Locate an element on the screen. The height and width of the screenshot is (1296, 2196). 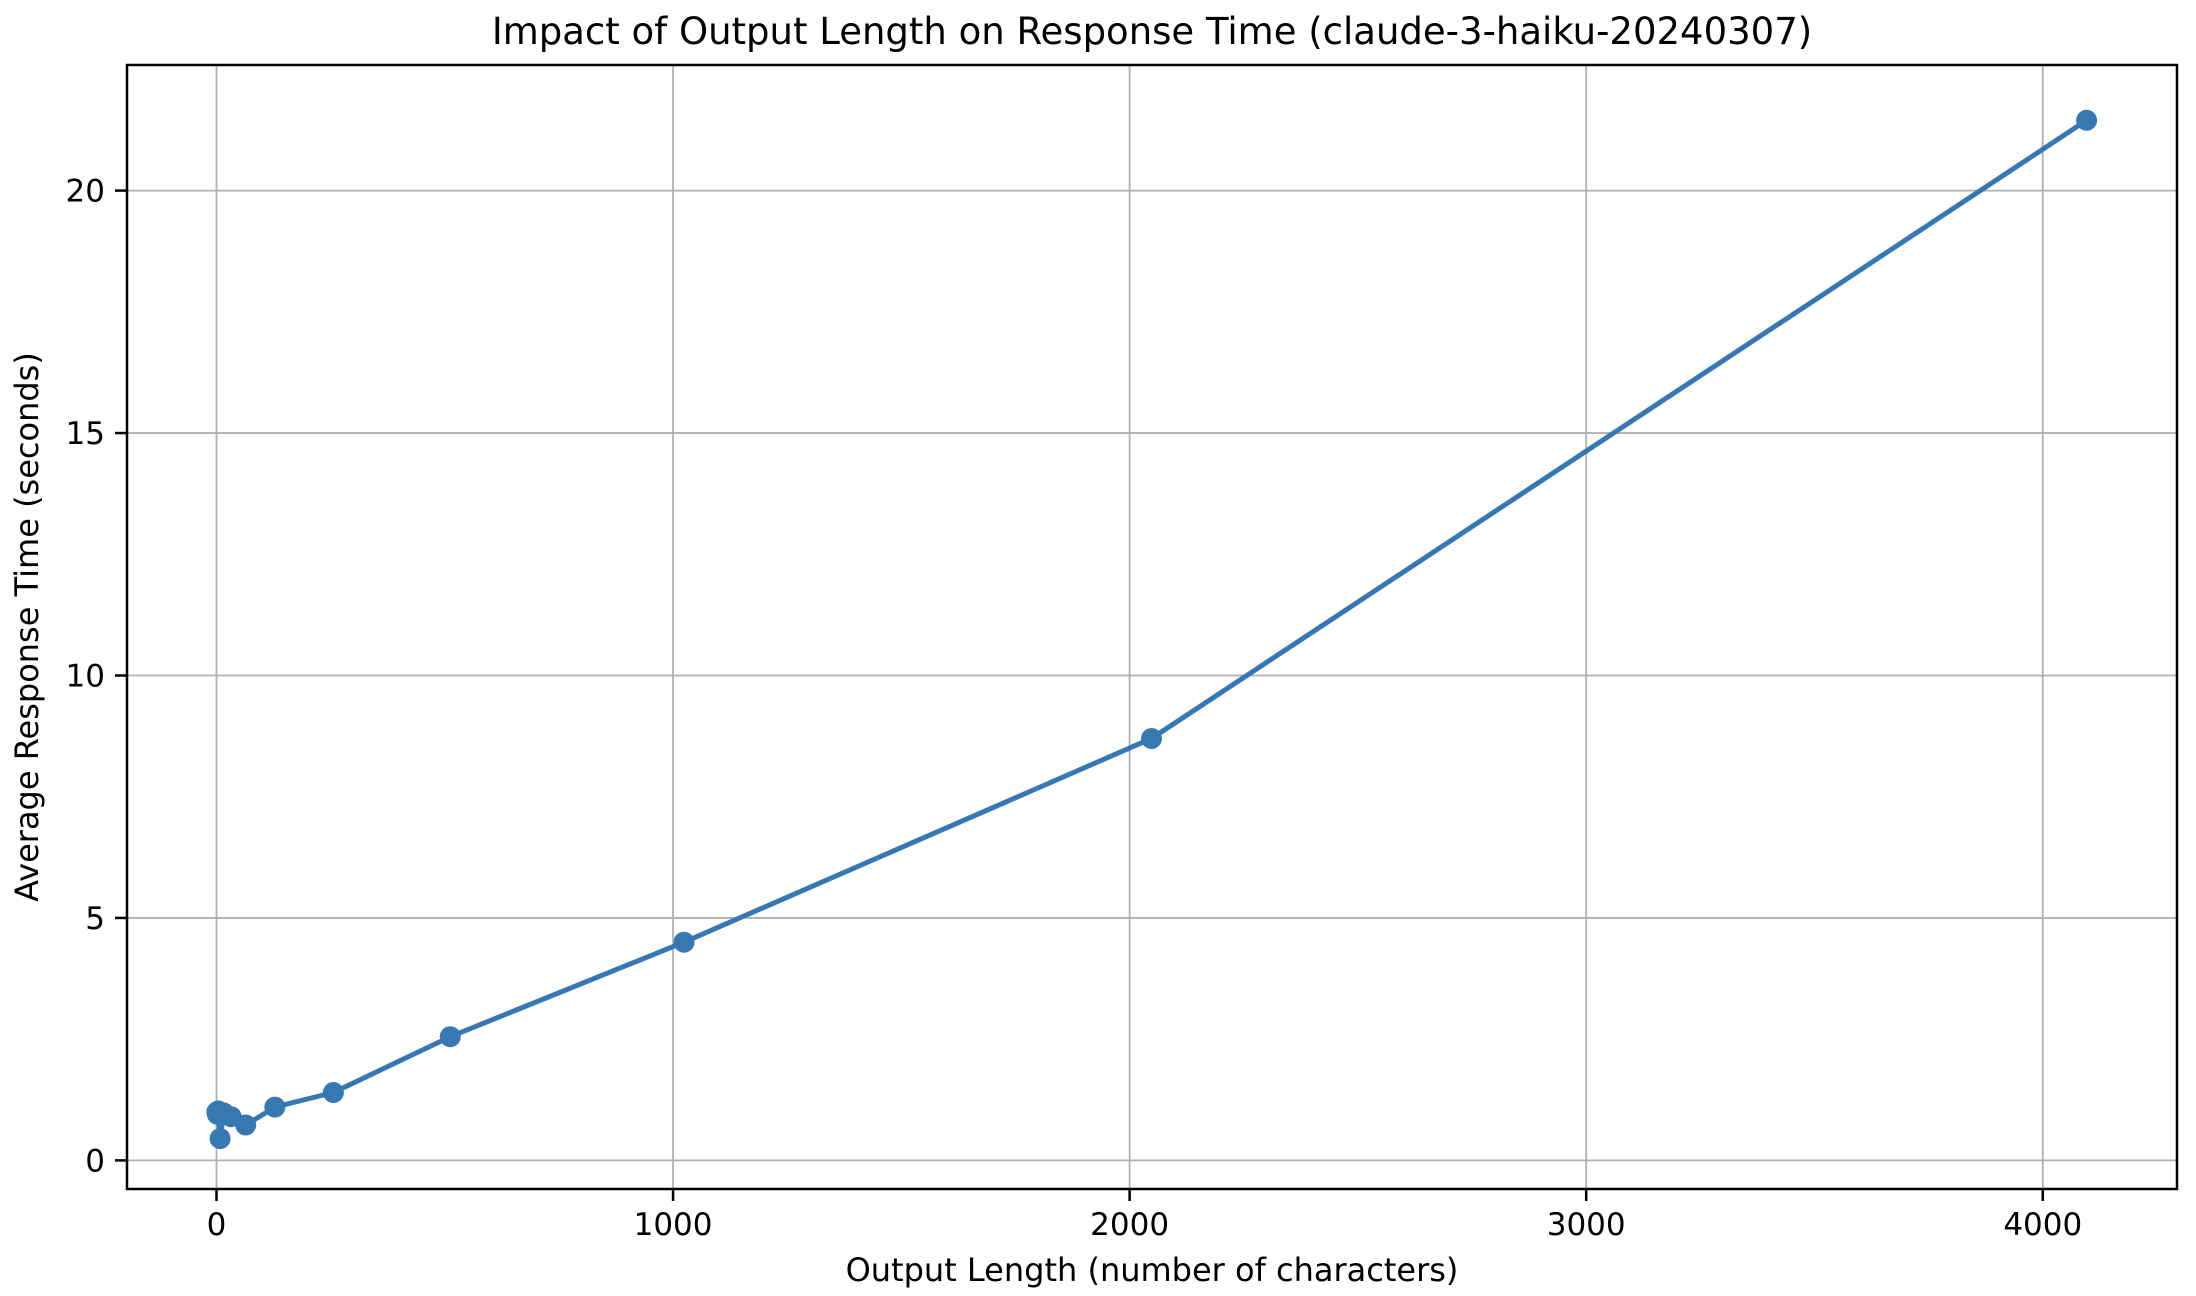
x-tick-label: 0 is located at coordinates (217, 1225).